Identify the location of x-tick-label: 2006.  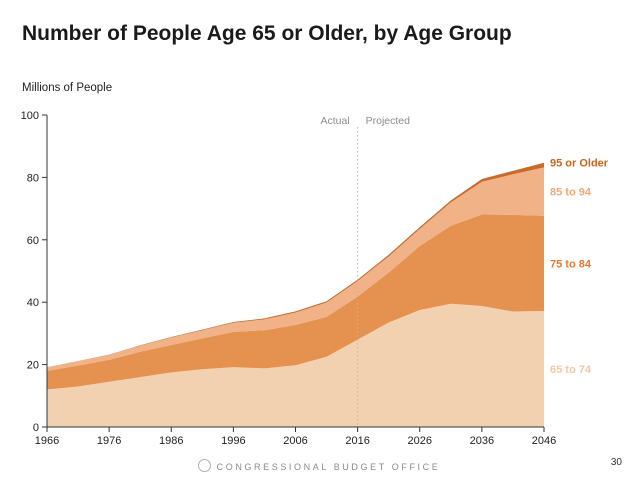
(295, 441).